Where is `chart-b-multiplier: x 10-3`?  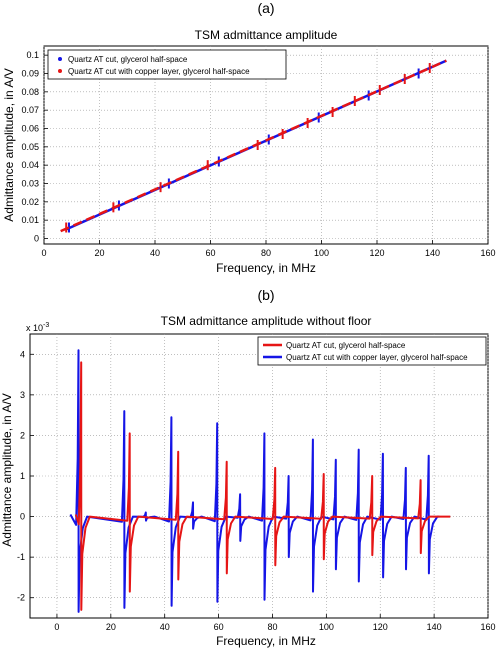
chart-b-multiplier: x 10-3 is located at coordinates (37, 327).